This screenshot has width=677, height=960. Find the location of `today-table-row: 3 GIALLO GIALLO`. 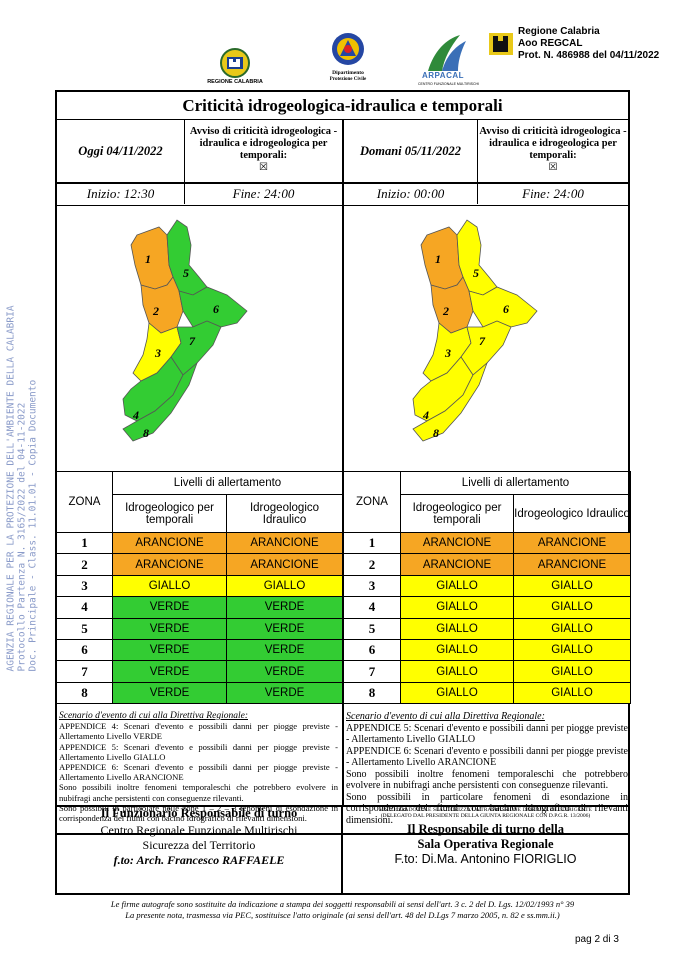

today-table-row: 3 GIALLO GIALLO is located at coordinates (199, 586).